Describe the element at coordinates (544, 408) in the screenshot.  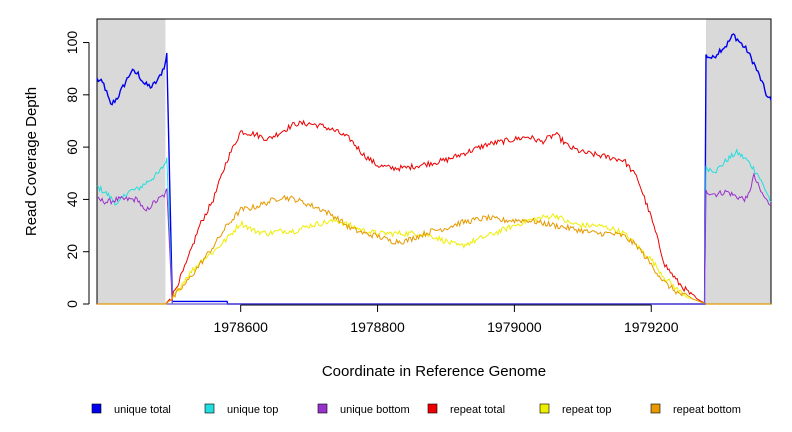
I see `legend-swatch-repeat-top` at that location.